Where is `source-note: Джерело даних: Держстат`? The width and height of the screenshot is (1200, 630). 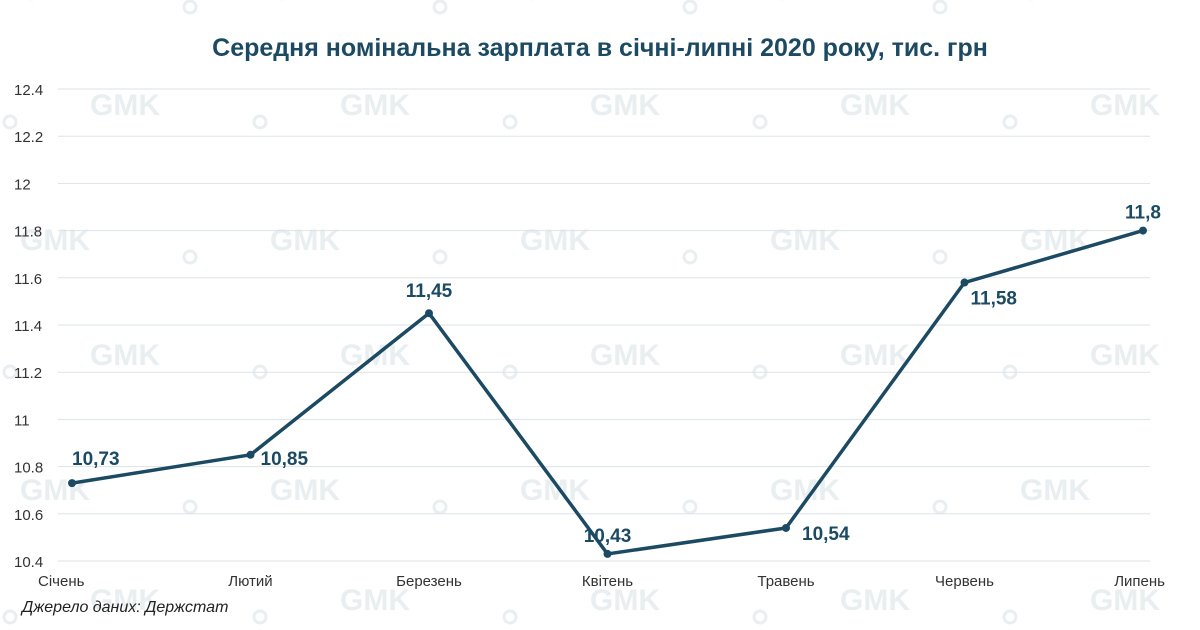
source-note: Джерело даних: Держстат is located at coordinates (125, 607).